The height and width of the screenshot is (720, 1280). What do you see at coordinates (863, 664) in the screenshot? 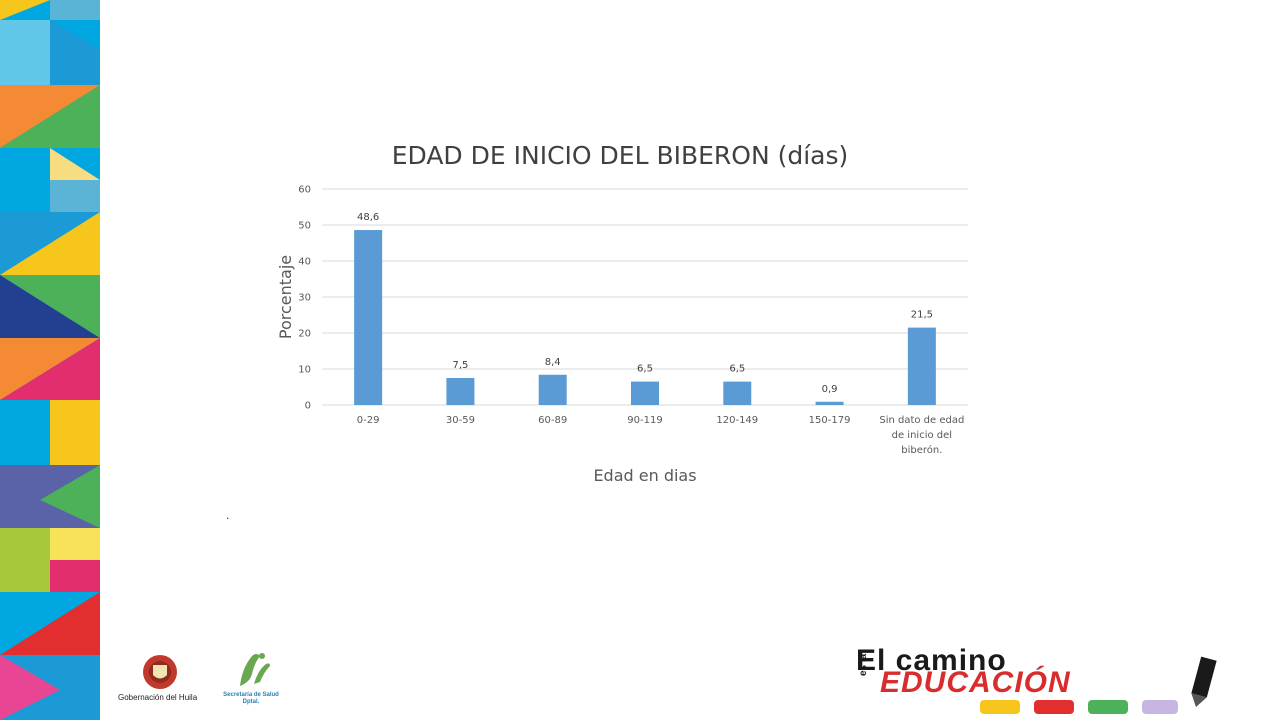
I see `brand-side-text: es la` at bounding box center [863, 664].